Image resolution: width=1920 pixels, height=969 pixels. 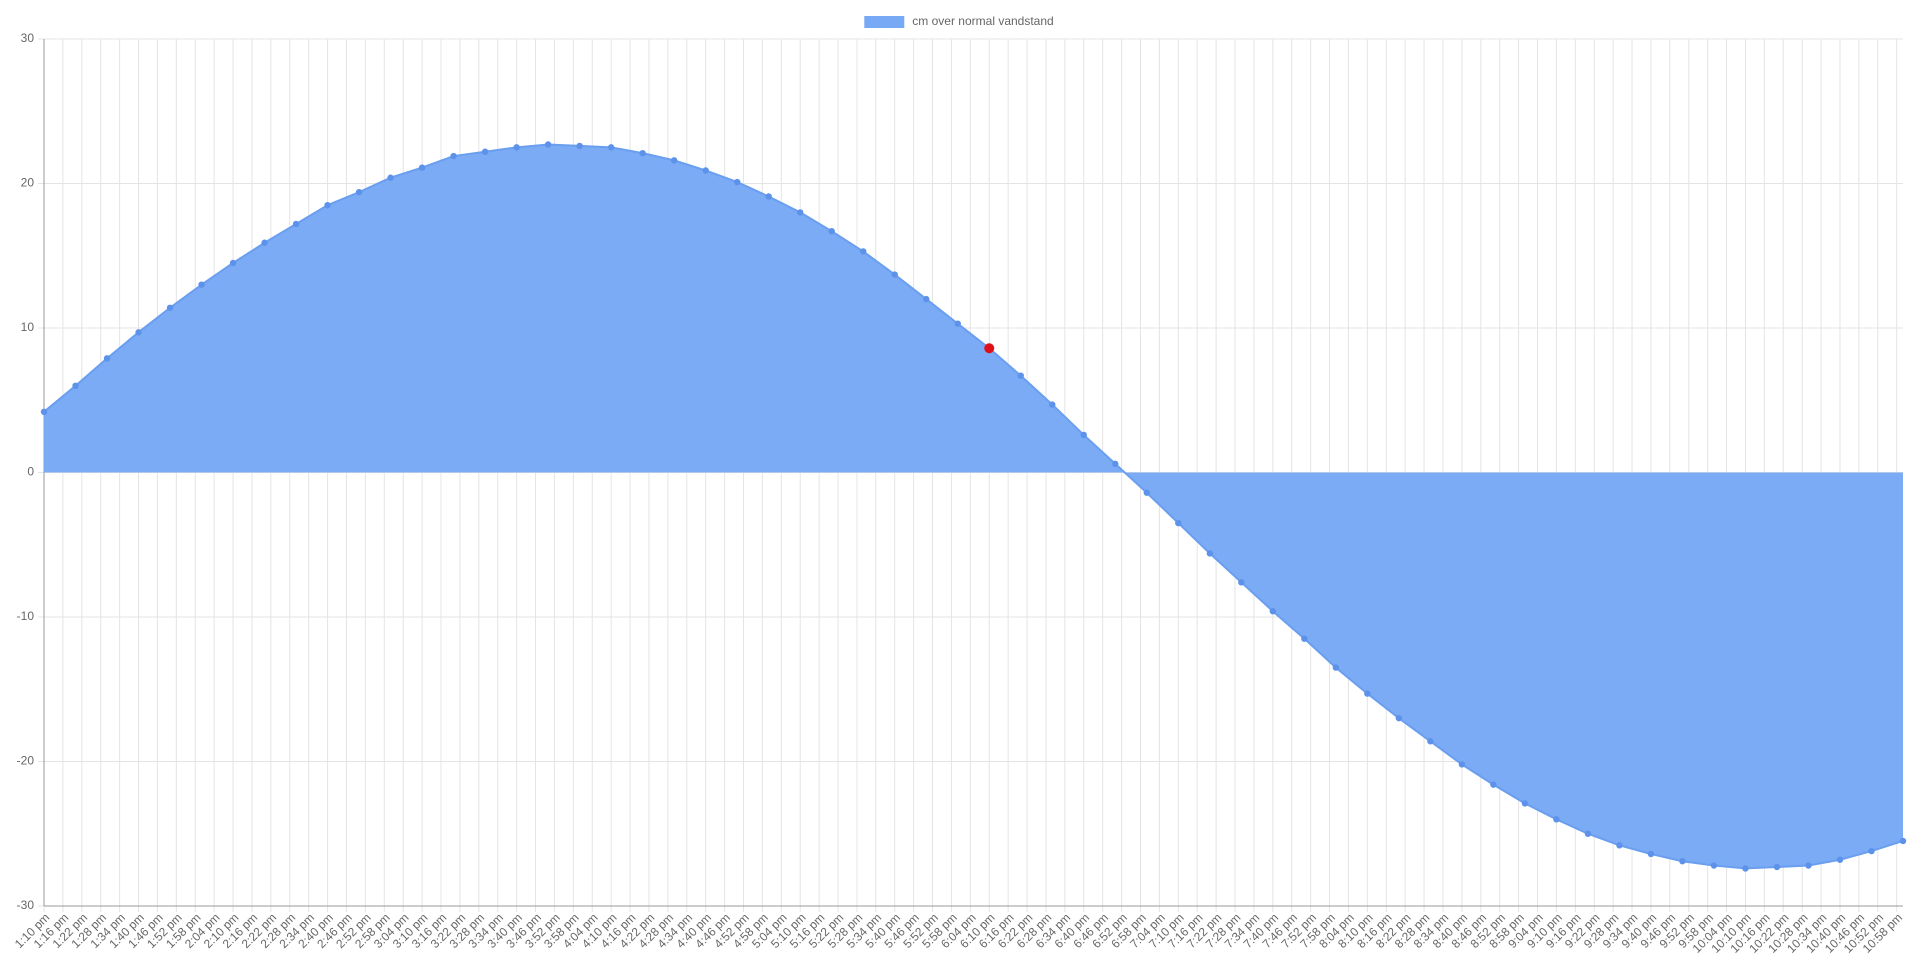 I want to click on y-tick-label: -30, so click(x=26, y=905).